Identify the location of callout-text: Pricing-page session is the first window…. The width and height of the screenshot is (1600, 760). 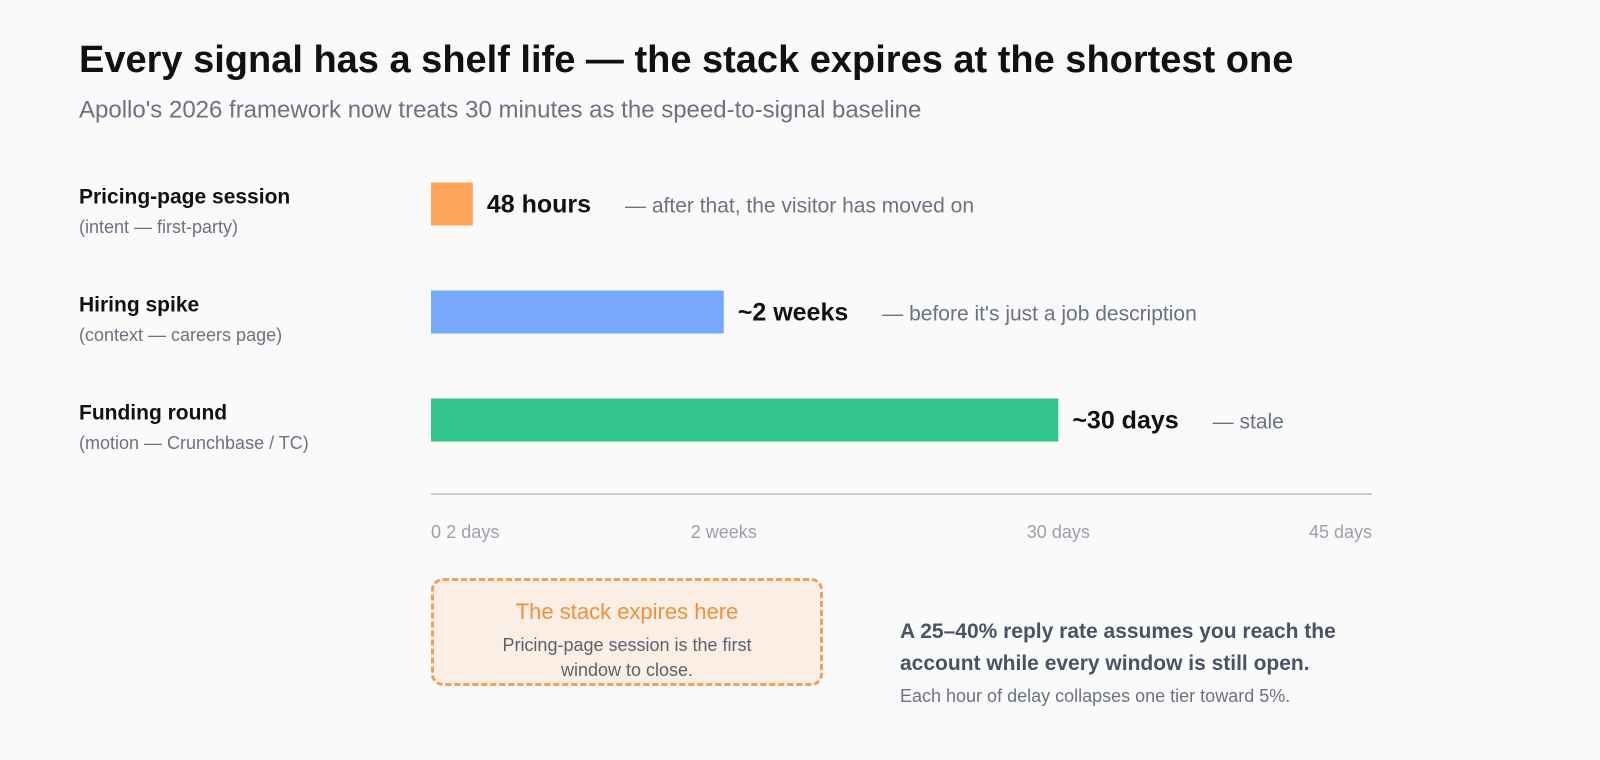
(627, 657).